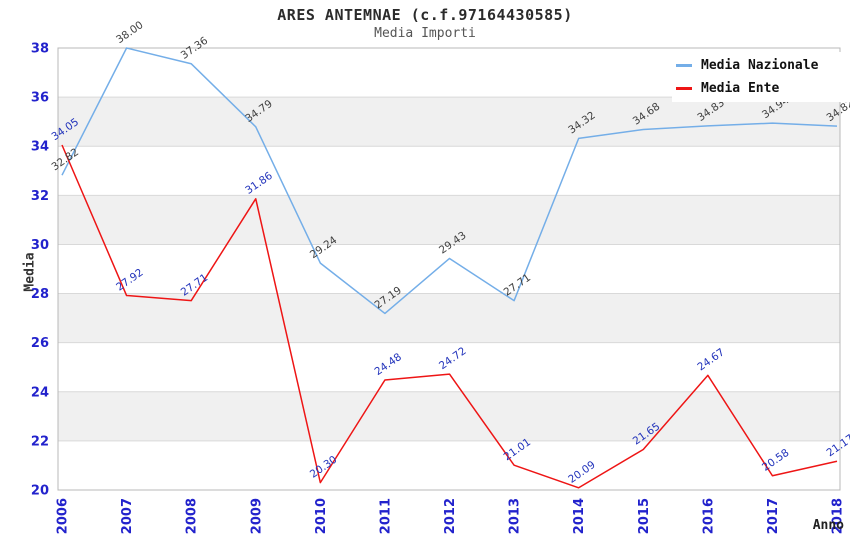 This screenshot has height=550, width=850. I want to click on y-tick-label: 38, so click(40, 49).